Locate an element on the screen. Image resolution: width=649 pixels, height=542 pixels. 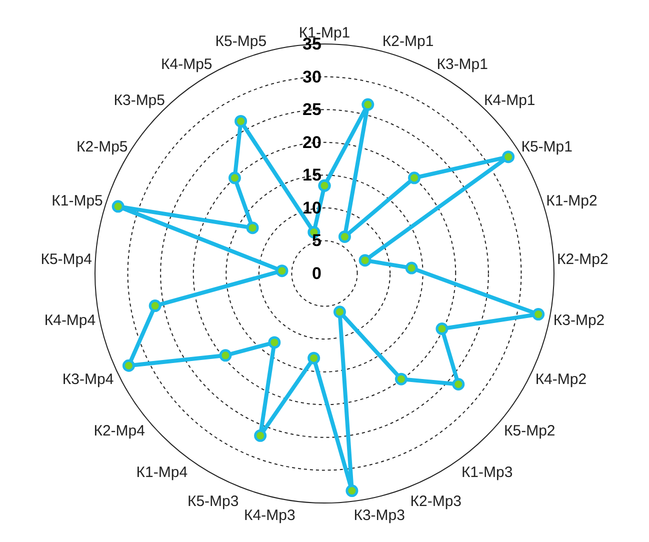
y-tick-label: 0 is located at coordinates (317, 274).